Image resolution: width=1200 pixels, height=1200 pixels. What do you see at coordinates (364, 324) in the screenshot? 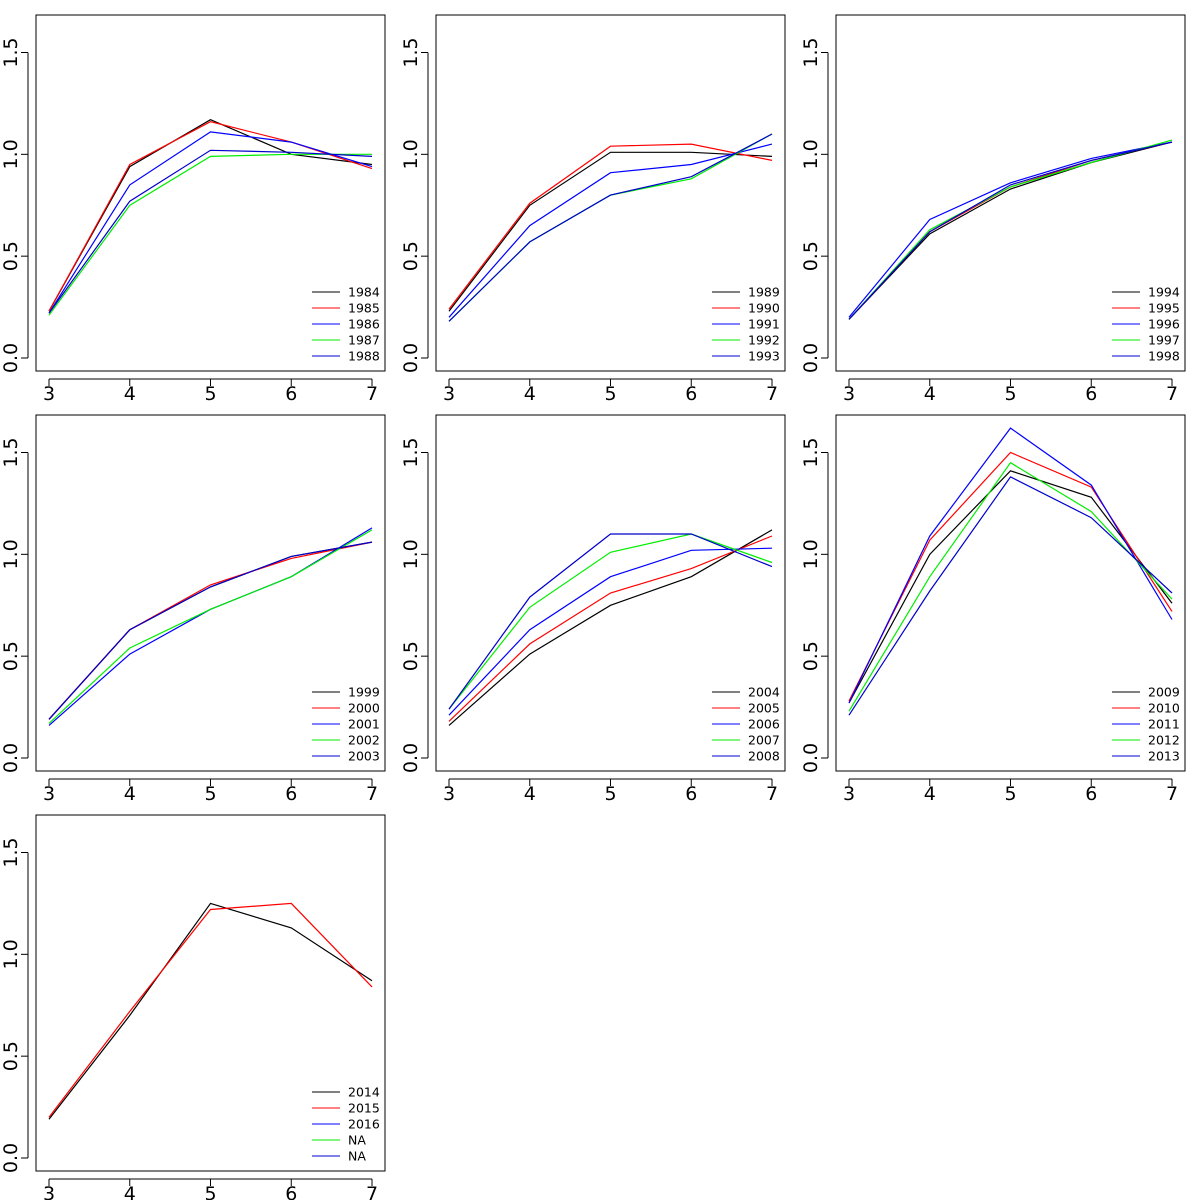
I see `legend-label: 1986` at bounding box center [364, 324].